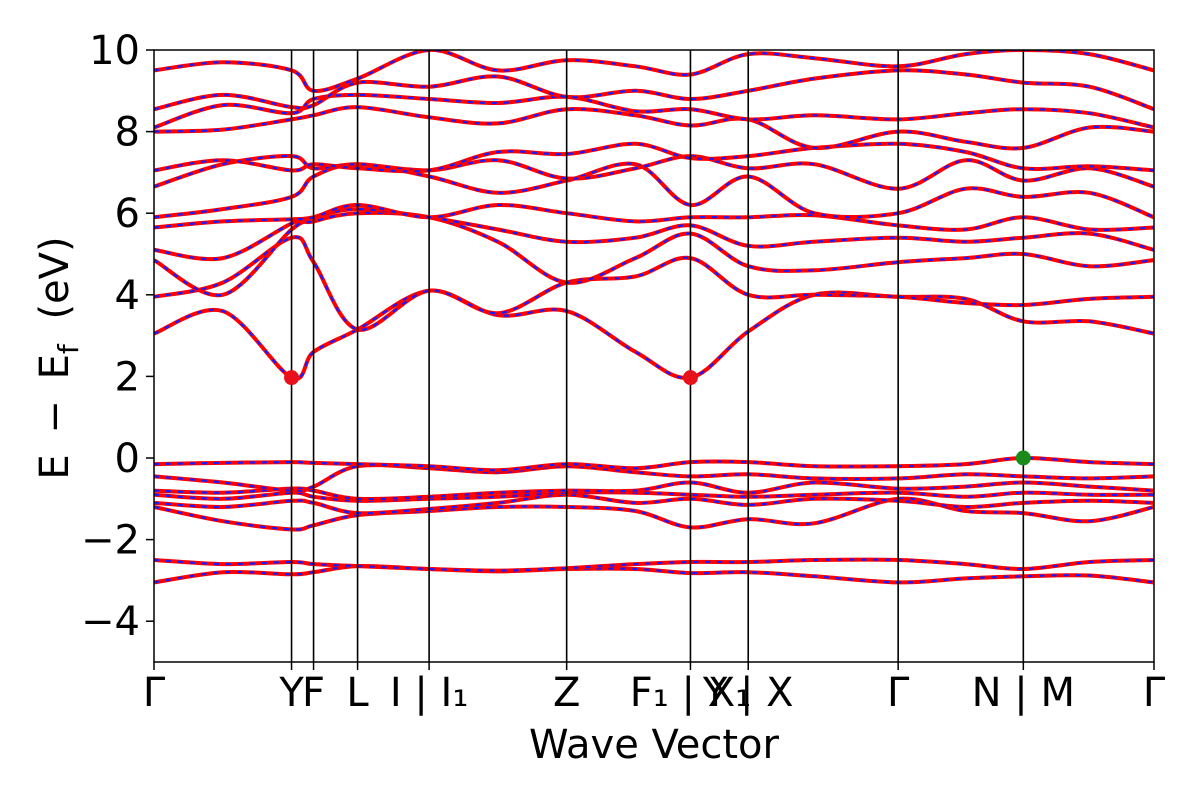 Image resolution: width=1200 pixels, height=800 pixels. Describe the element at coordinates (291, 693) in the screenshot. I see `x-tick-label-1: Y` at that location.